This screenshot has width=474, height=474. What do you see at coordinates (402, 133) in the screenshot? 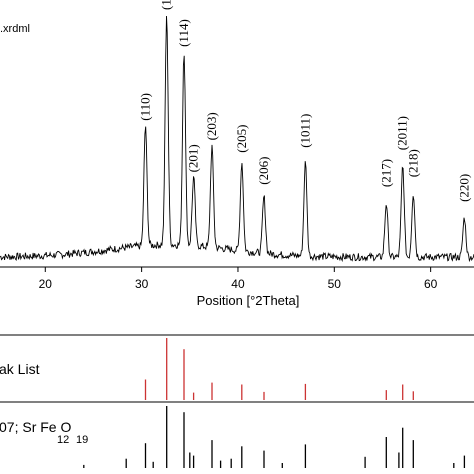
I see `peak-label: (2011)` at bounding box center [402, 133].